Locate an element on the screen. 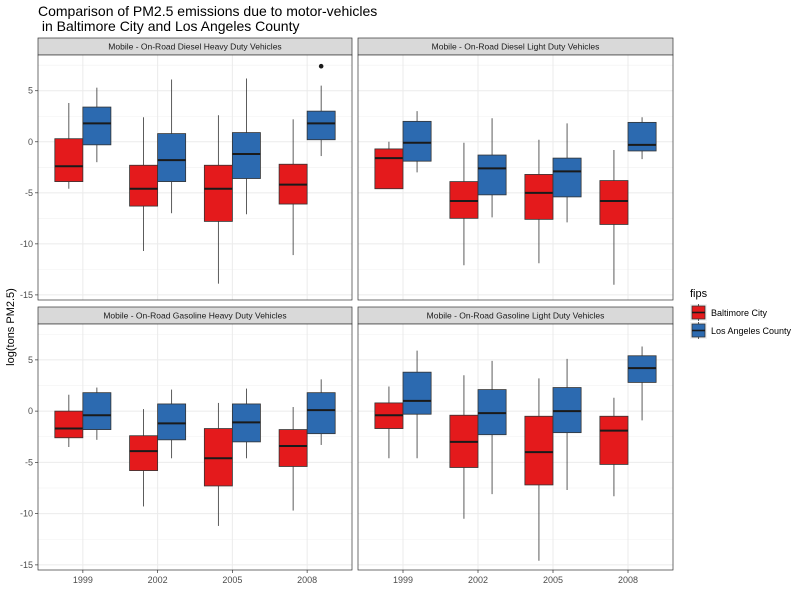 This screenshot has width=800, height=600. box-outlier-point is located at coordinates (321, 66).